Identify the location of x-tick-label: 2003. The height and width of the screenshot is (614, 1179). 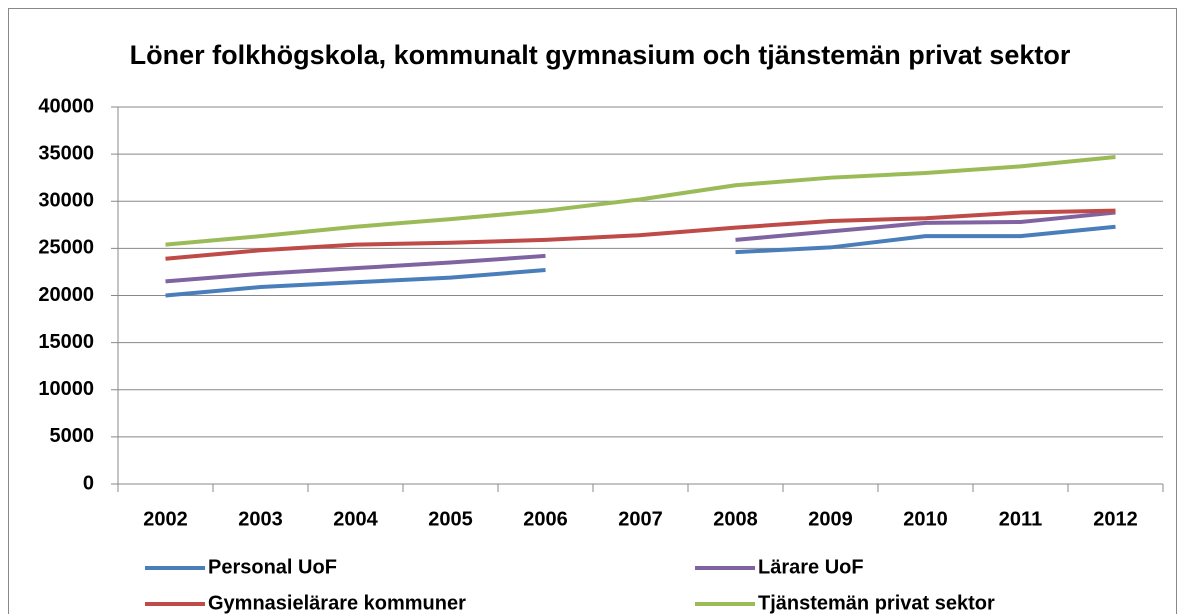
(260, 519).